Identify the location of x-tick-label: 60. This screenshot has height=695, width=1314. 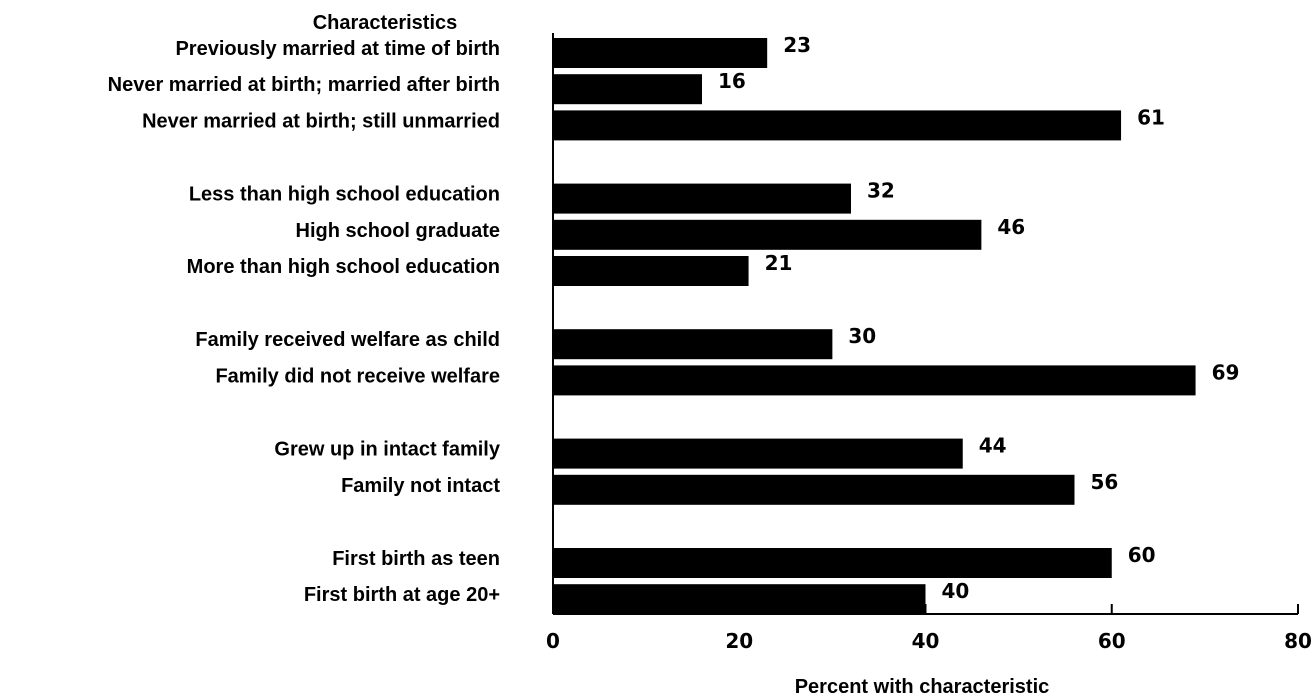
(1112, 641).